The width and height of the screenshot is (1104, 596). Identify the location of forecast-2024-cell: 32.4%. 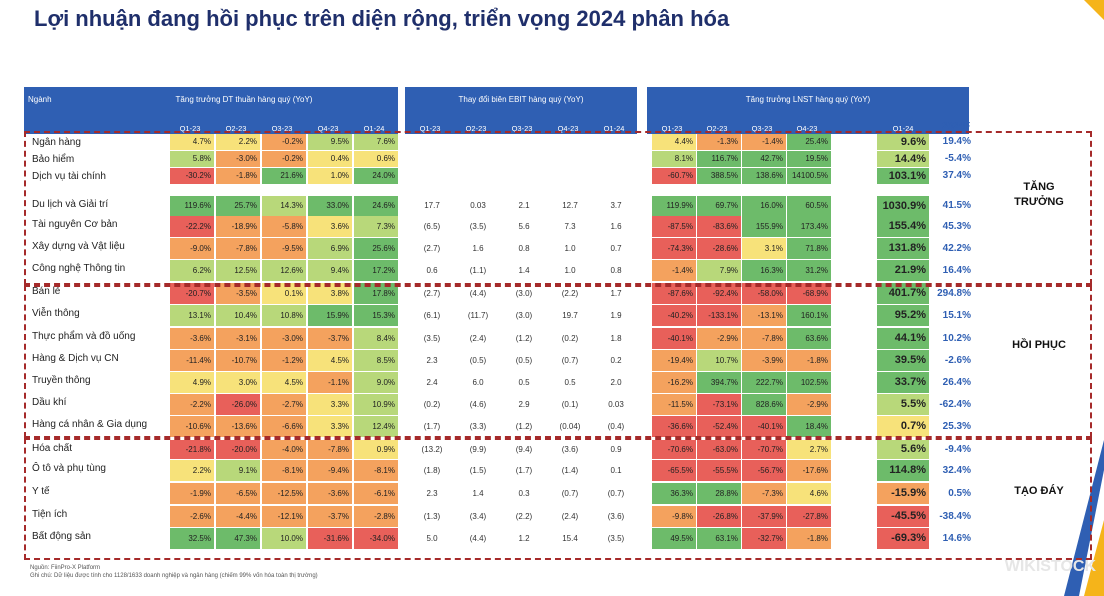
(956, 470).